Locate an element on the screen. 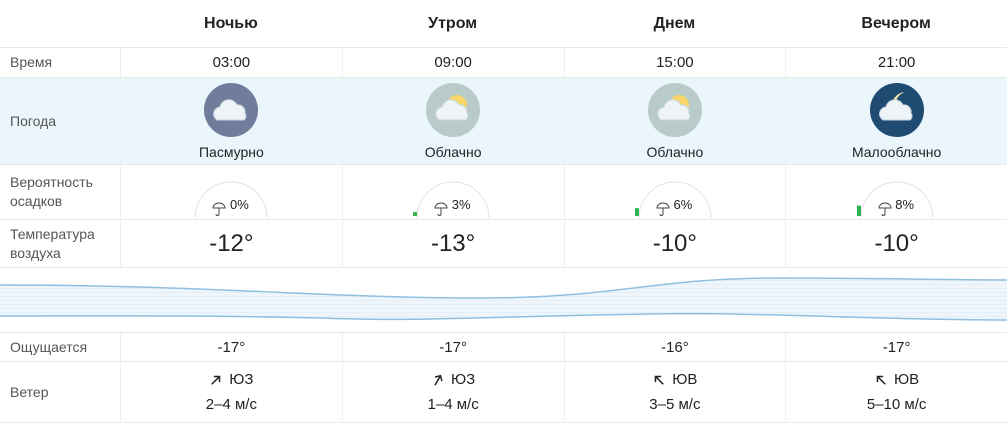 The image size is (1007, 423). feels-like: -16° is located at coordinates (674, 347).